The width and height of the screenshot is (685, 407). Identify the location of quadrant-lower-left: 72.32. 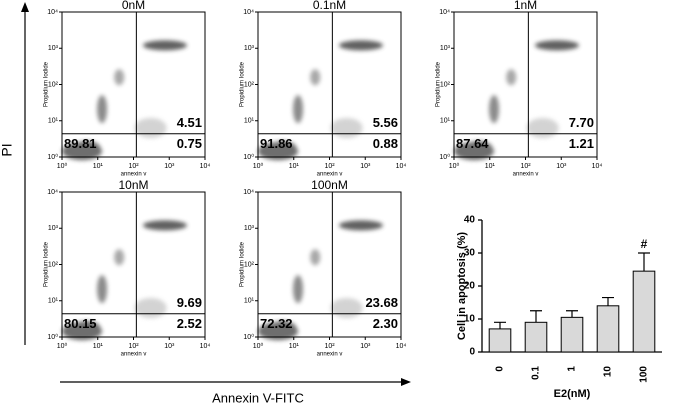
(276, 323).